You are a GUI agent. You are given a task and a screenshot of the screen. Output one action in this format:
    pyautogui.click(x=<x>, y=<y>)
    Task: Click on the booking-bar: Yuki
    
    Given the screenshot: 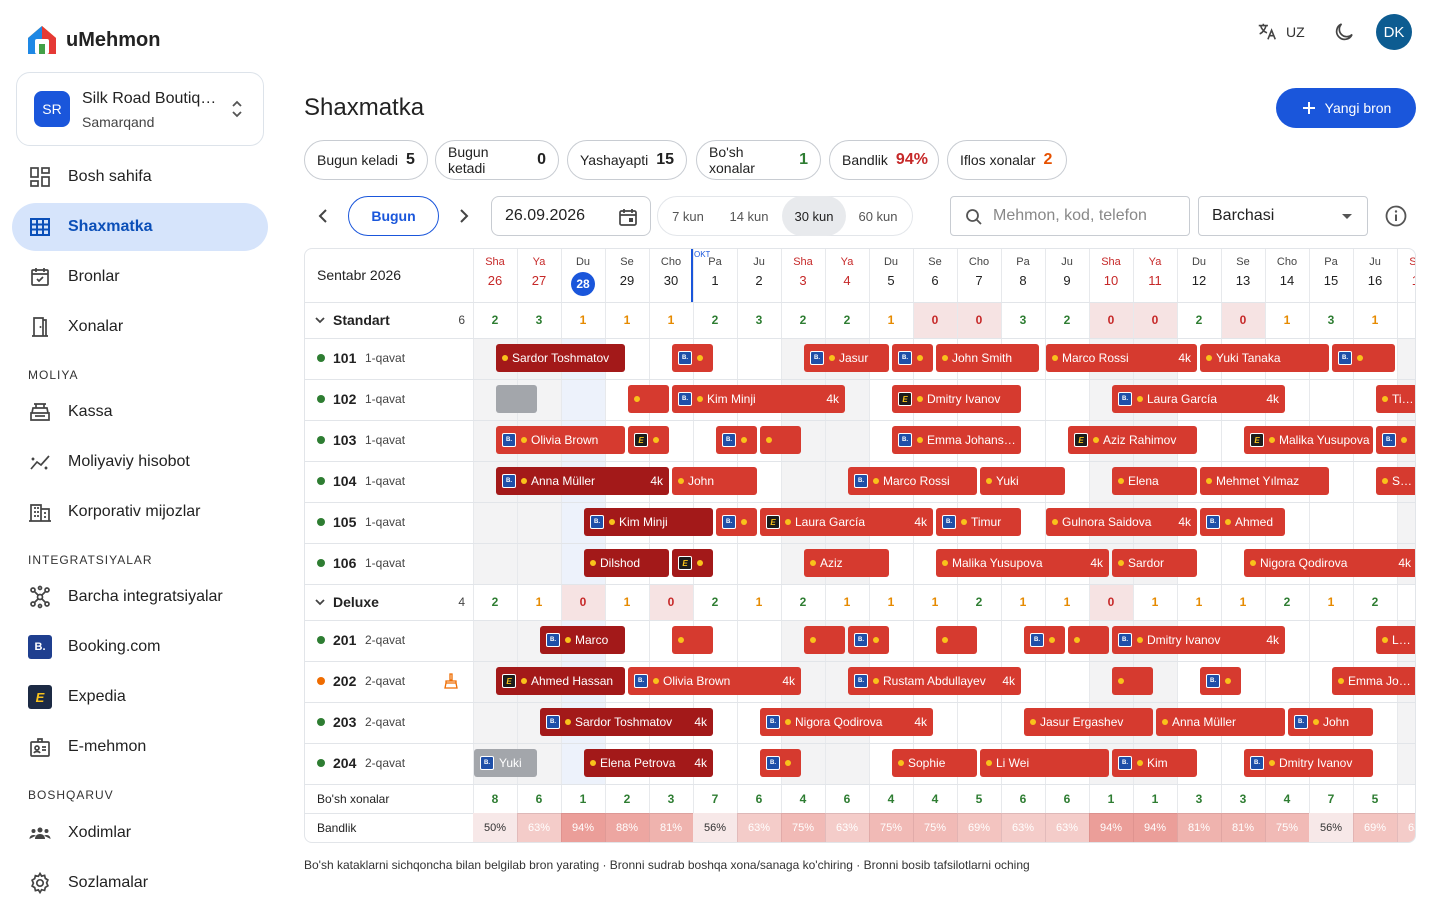 What is the action you would take?
    pyautogui.click(x=1022, y=481)
    